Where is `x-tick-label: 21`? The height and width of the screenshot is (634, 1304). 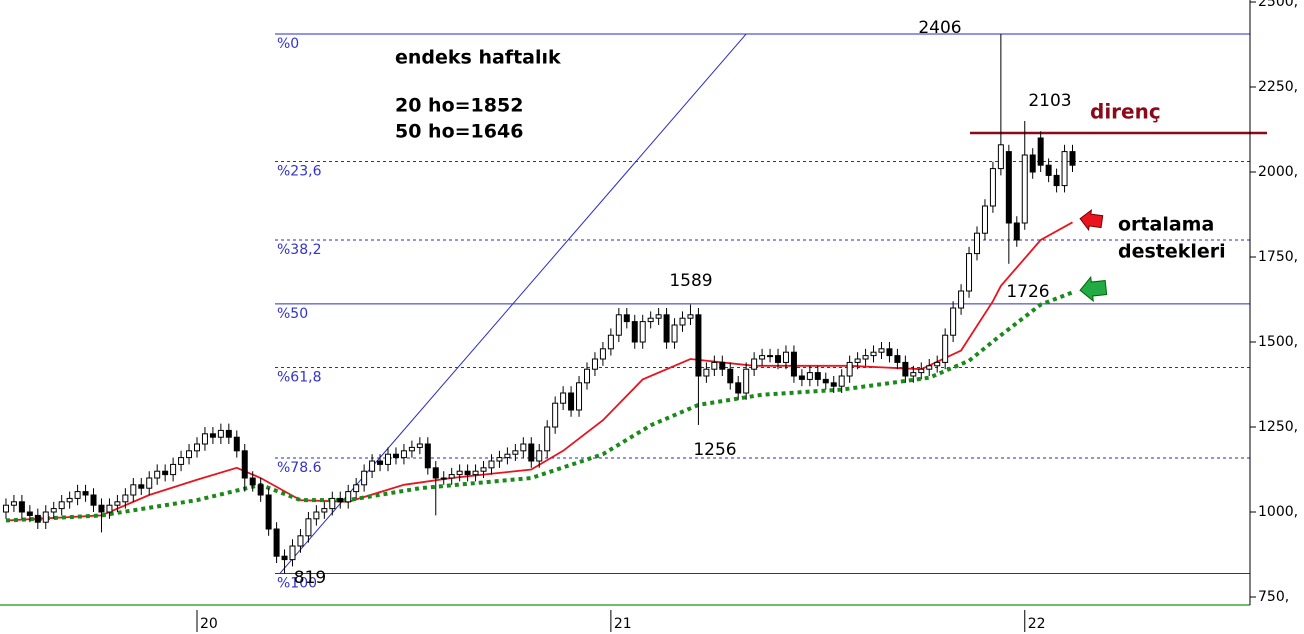
x-tick-label: 21 is located at coordinates (623, 624).